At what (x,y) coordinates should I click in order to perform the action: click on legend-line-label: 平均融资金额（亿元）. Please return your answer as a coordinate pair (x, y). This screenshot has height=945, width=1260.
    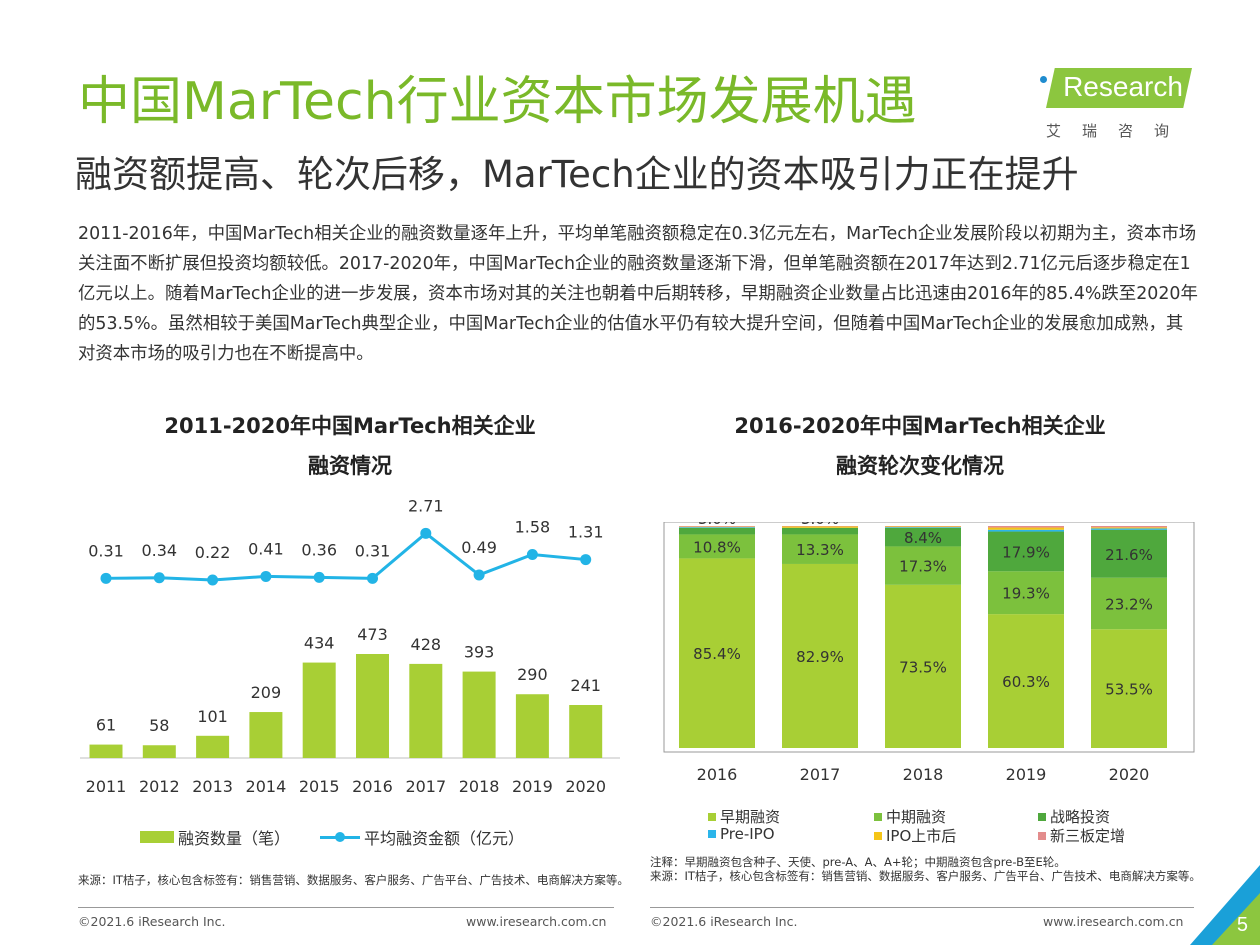
    Looking at the image, I should click on (444, 838).